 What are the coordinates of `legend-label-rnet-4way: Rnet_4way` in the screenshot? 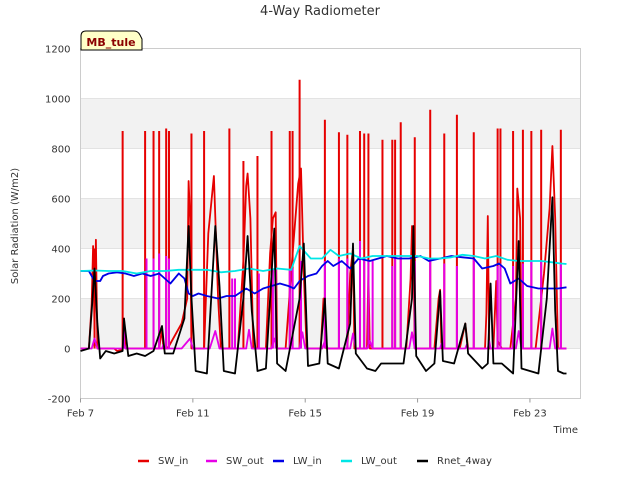 It's located at (464, 461).